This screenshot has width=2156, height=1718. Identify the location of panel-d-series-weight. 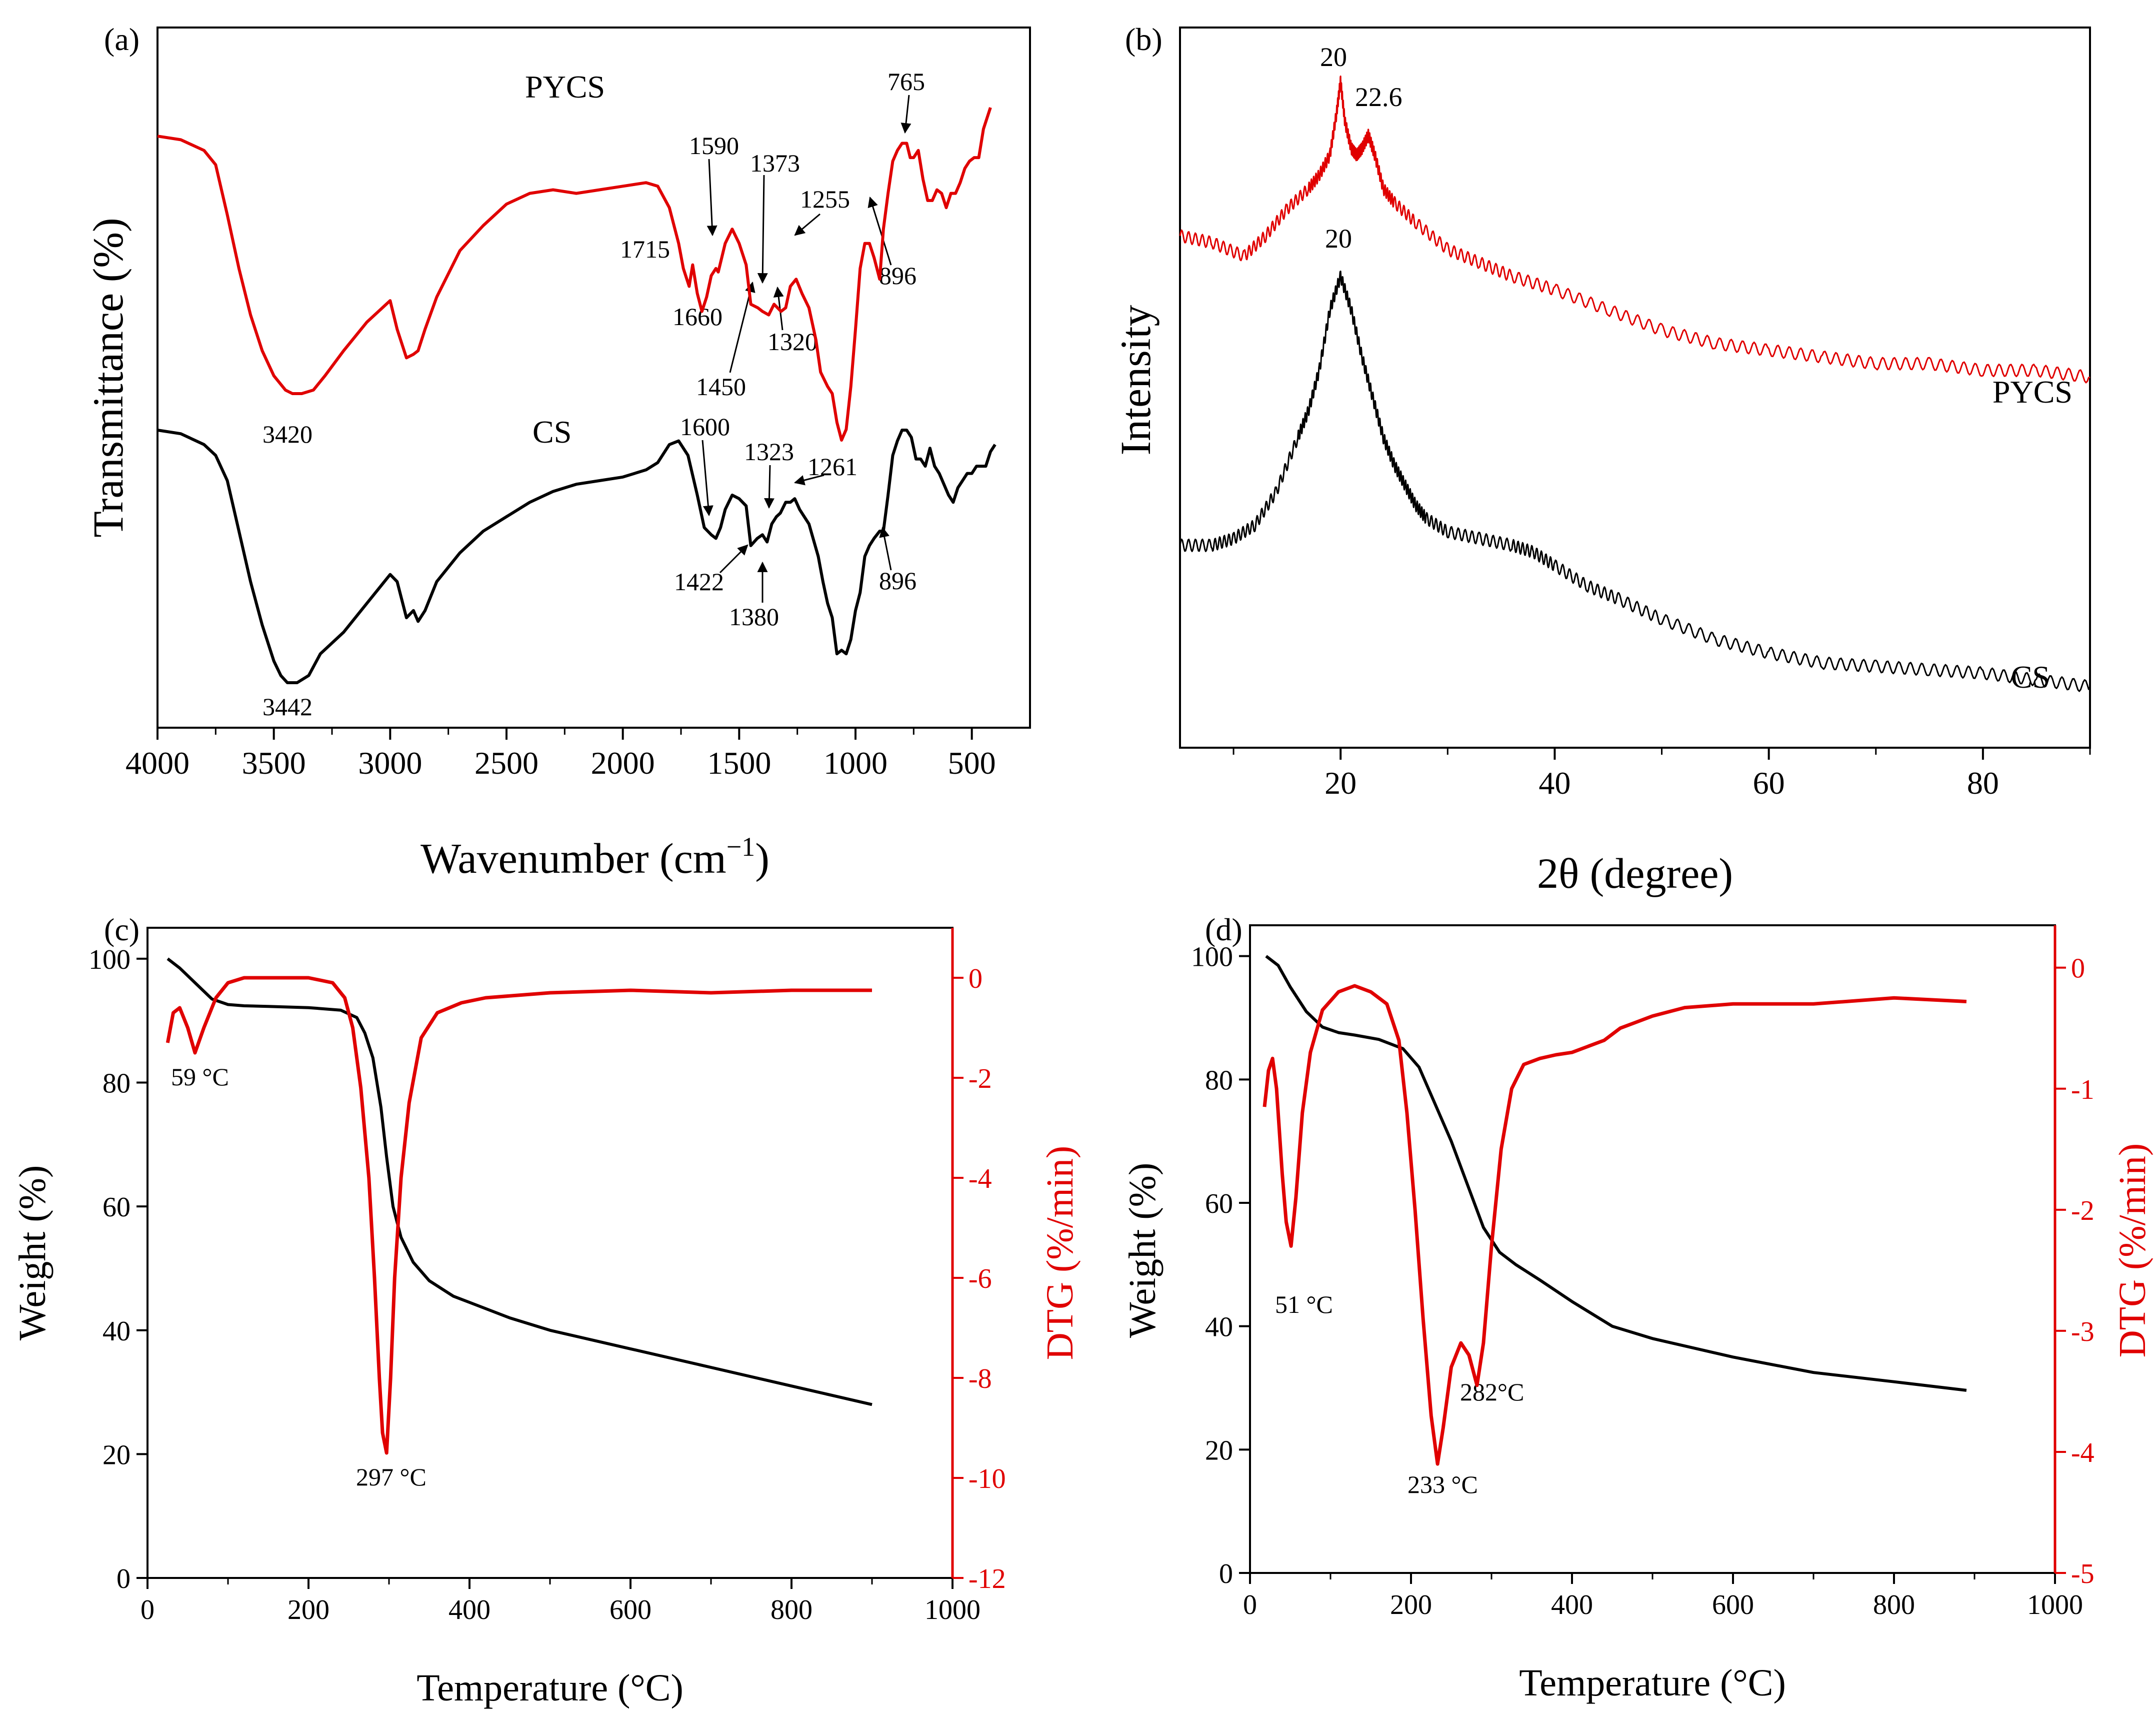
(1616, 1173).